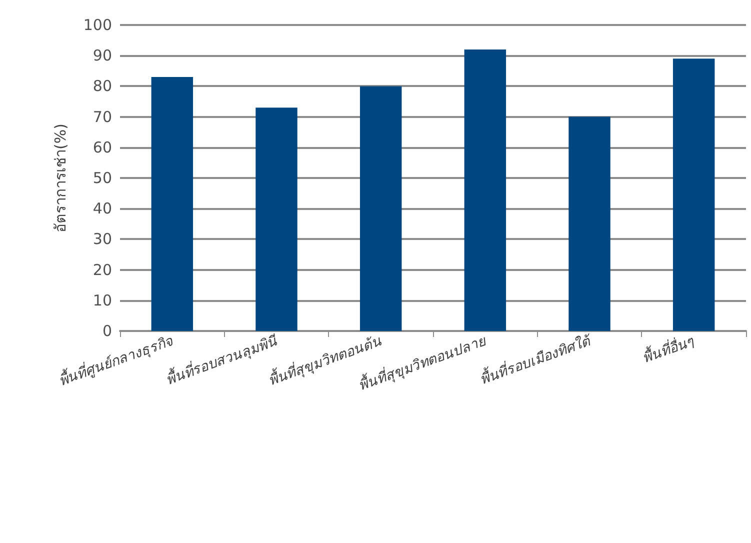  What do you see at coordinates (102, 147) in the screenshot?
I see `y-tick-label: 60` at bounding box center [102, 147].